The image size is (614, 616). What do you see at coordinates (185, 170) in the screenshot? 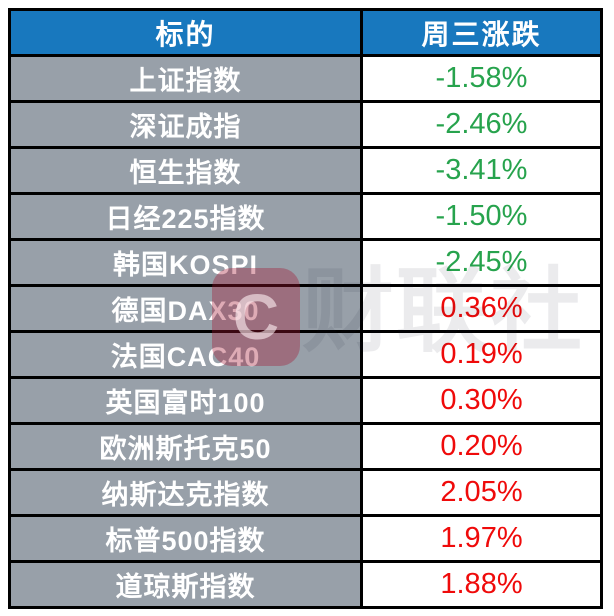
I see `index-name: 恒生指数` at bounding box center [185, 170].